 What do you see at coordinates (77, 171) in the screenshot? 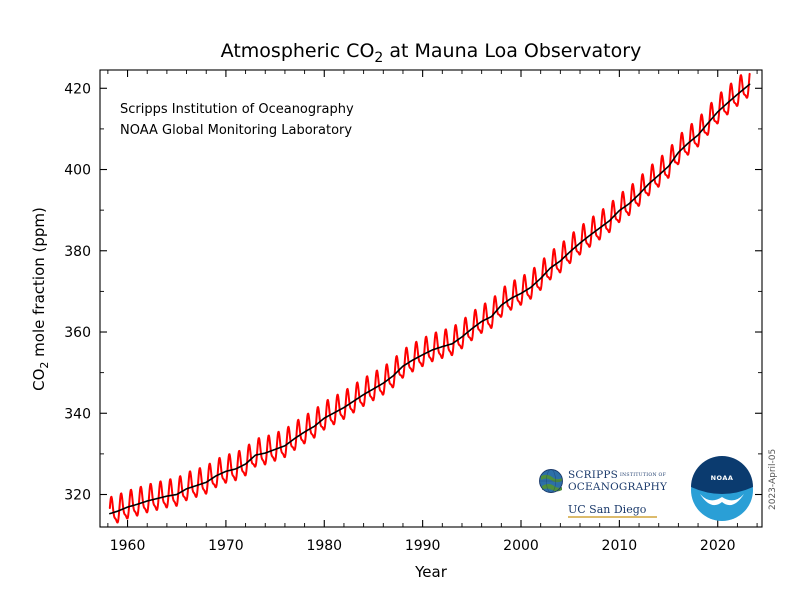
I see `y-tick-label-400: 400` at bounding box center [77, 171].